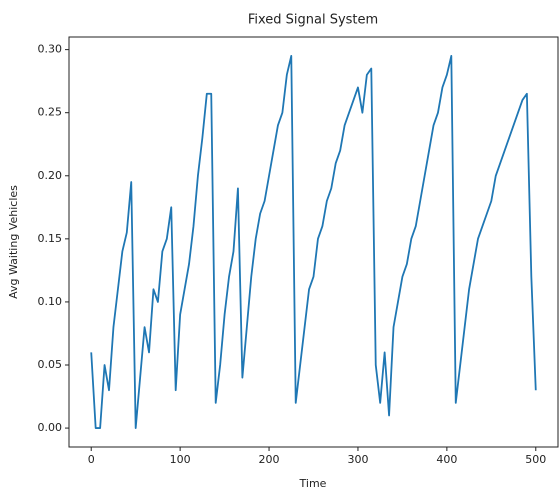  Describe the element at coordinates (50, 238) in the screenshot. I see `y-tick-label: 0.15` at that location.